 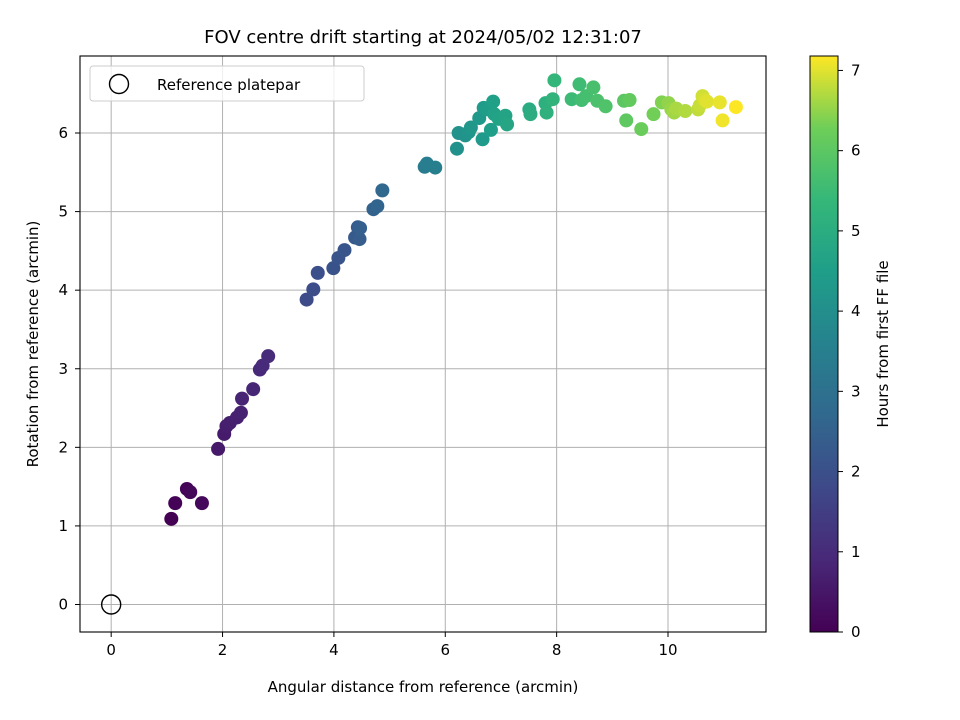 I want to click on y-tick-label: 1, so click(x=63, y=526).